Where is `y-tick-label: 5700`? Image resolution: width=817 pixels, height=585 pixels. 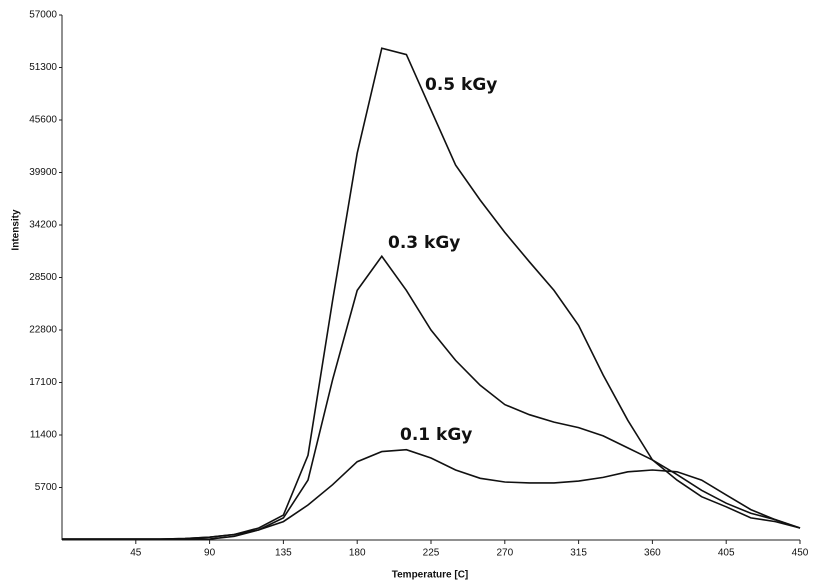 y-tick-label: 5700 is located at coordinates (46, 487).